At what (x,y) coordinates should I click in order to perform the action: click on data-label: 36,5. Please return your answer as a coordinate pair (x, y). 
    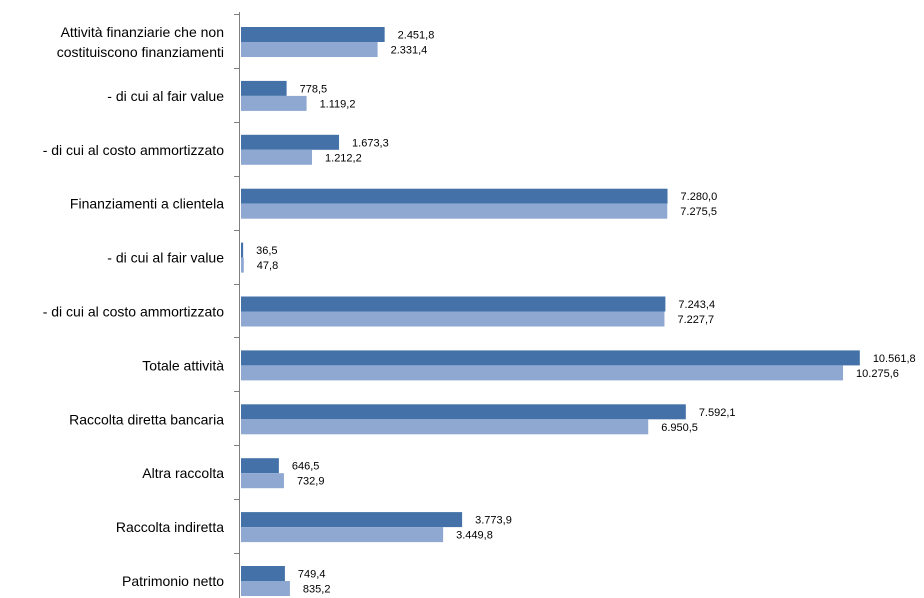
    Looking at the image, I should click on (266, 251).